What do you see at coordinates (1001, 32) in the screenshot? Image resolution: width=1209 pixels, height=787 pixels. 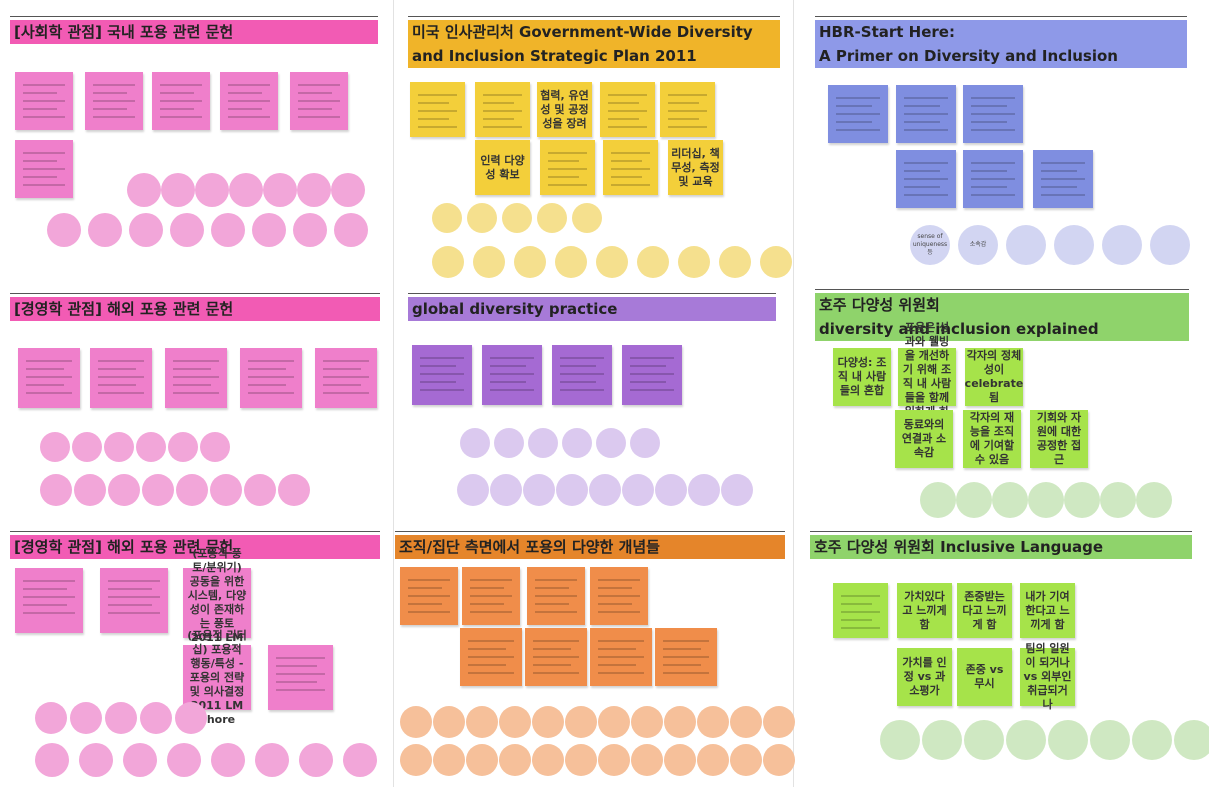 I see `panel-title: HBR-Start Here:` at bounding box center [1001, 32].